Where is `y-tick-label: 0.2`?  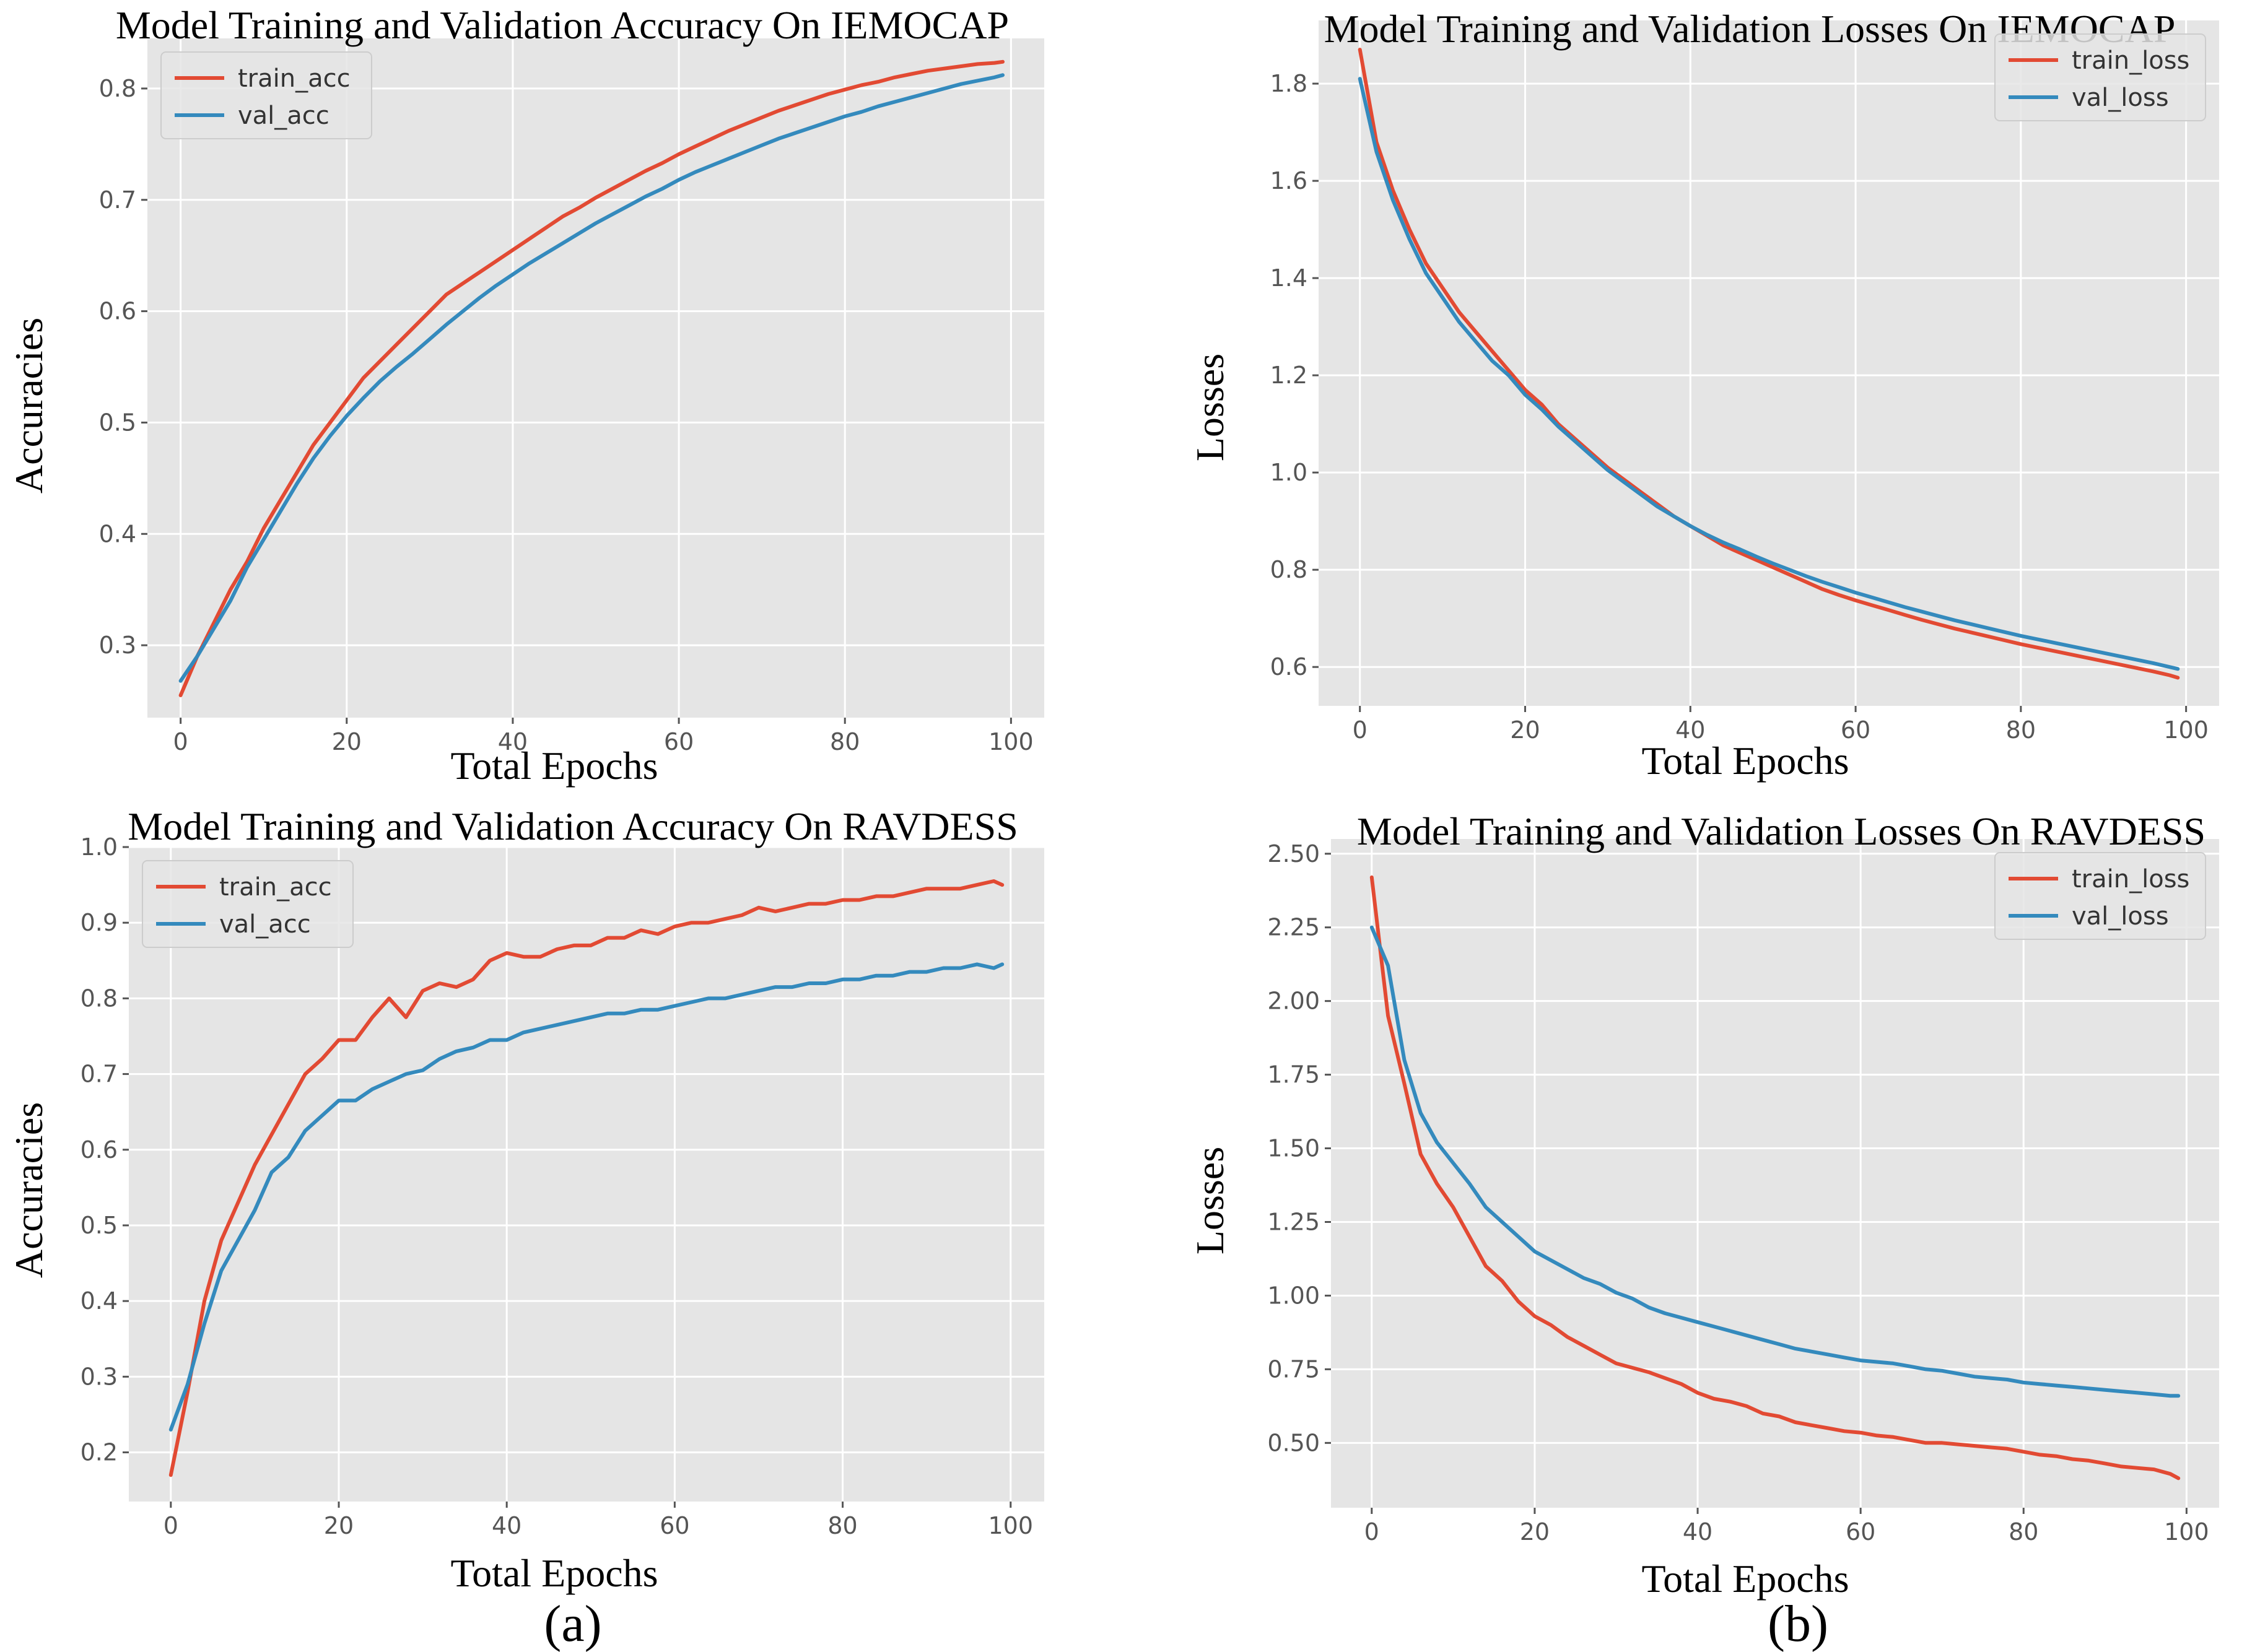 y-tick-label: 0.2 is located at coordinates (99, 1452).